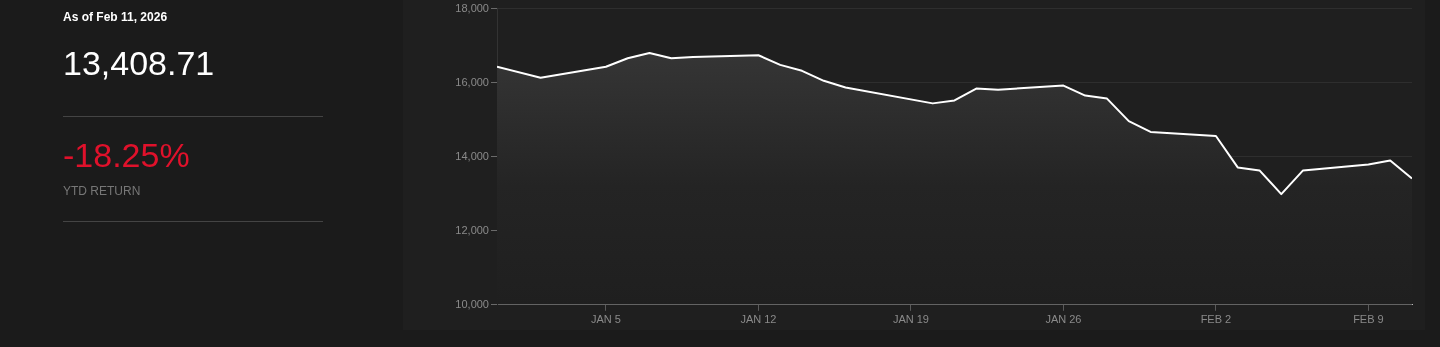 The image size is (1440, 347). What do you see at coordinates (472, 155) in the screenshot?
I see `y-tick-label: 14,000` at bounding box center [472, 155].